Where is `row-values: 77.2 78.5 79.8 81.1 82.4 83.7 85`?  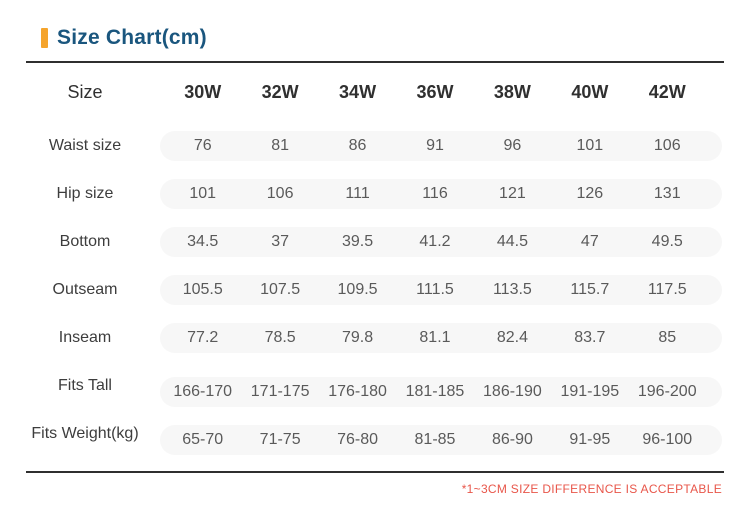
row-values: 77.2 78.5 79.8 81.1 82.4 83.7 85 is located at coordinates (441, 338).